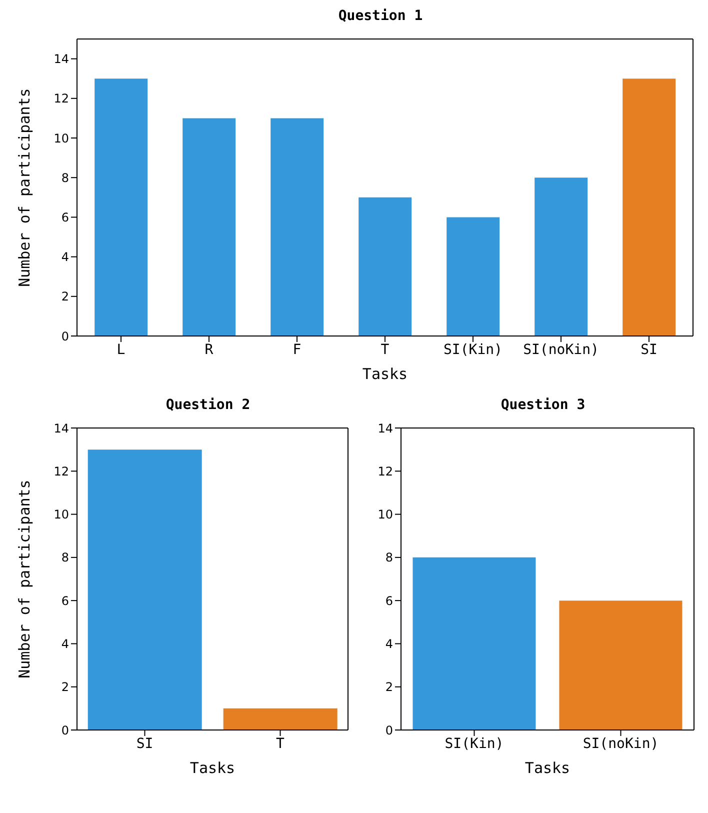 This screenshot has width=708, height=813. What do you see at coordinates (380, 17) in the screenshot?
I see `chart-title: Question 1` at bounding box center [380, 17].